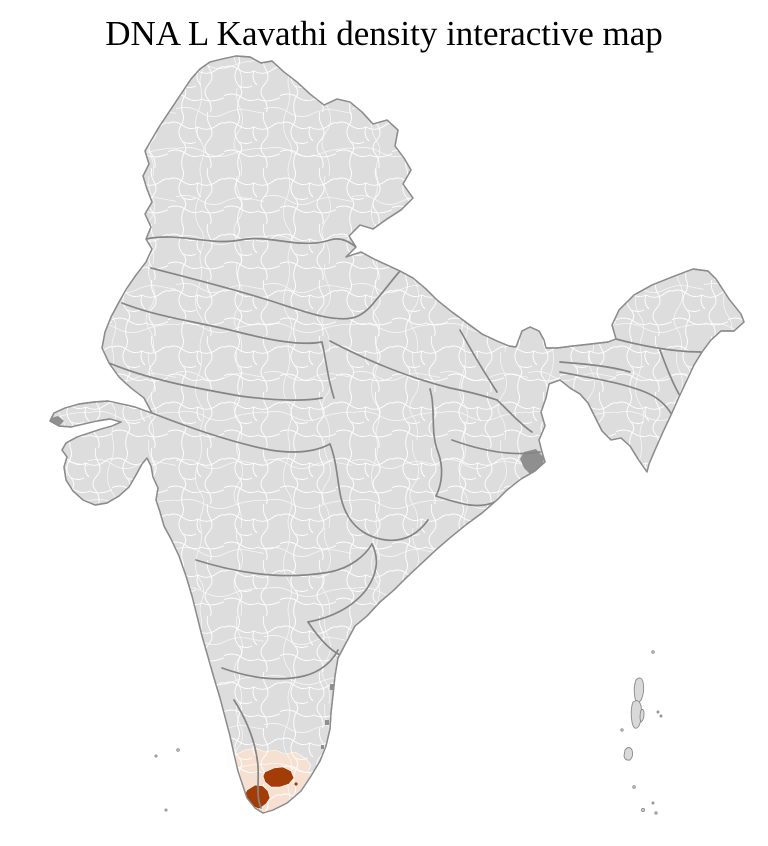 Image resolution: width=768 pixels, height=846 pixels. I want to click on page-title: DNA L Kavathi density interactive map, so click(384, 33).